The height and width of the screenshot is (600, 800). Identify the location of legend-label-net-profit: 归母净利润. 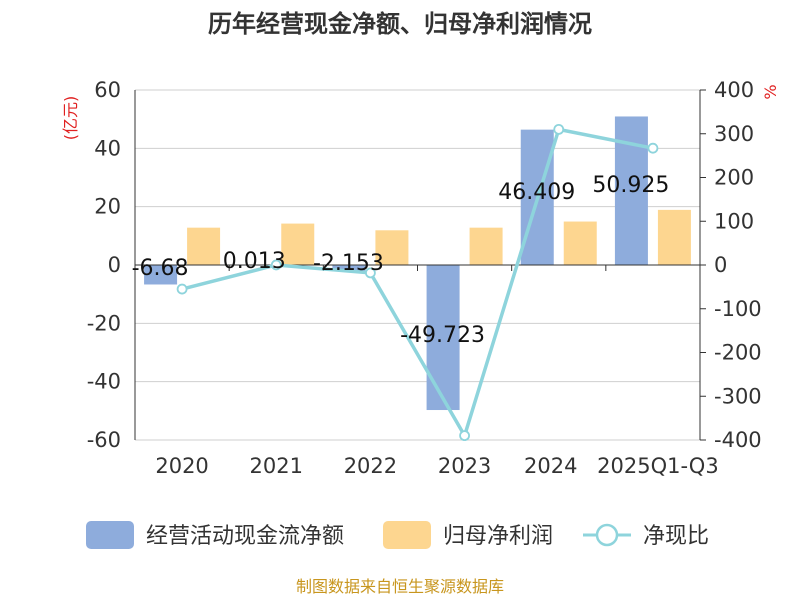
(498, 536).